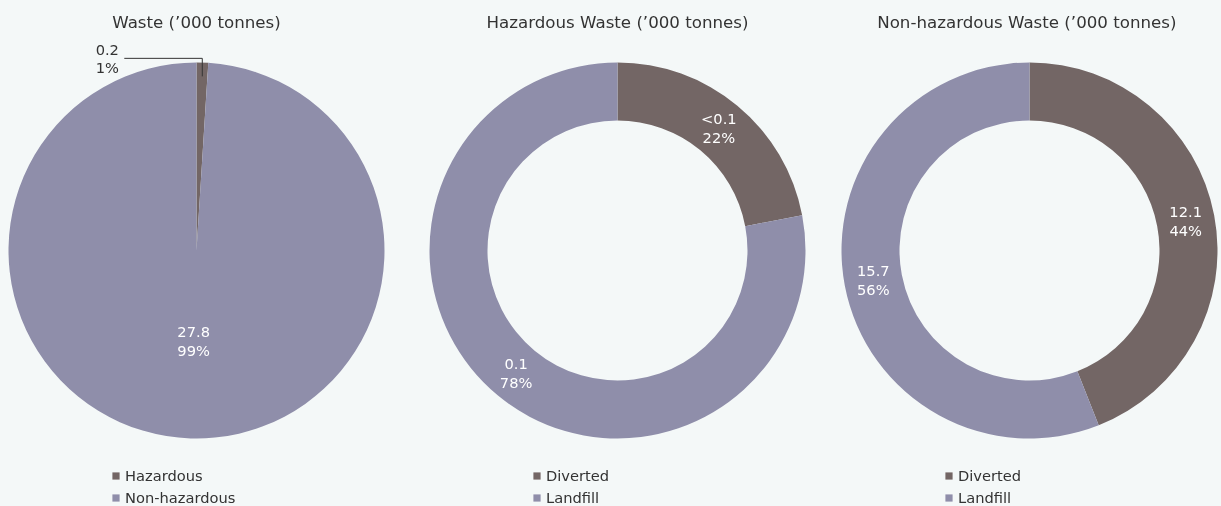 This screenshot has width=1221, height=506. Describe the element at coordinates (194, 340) in the screenshot. I see `data-label: 27.8 99%` at that location.